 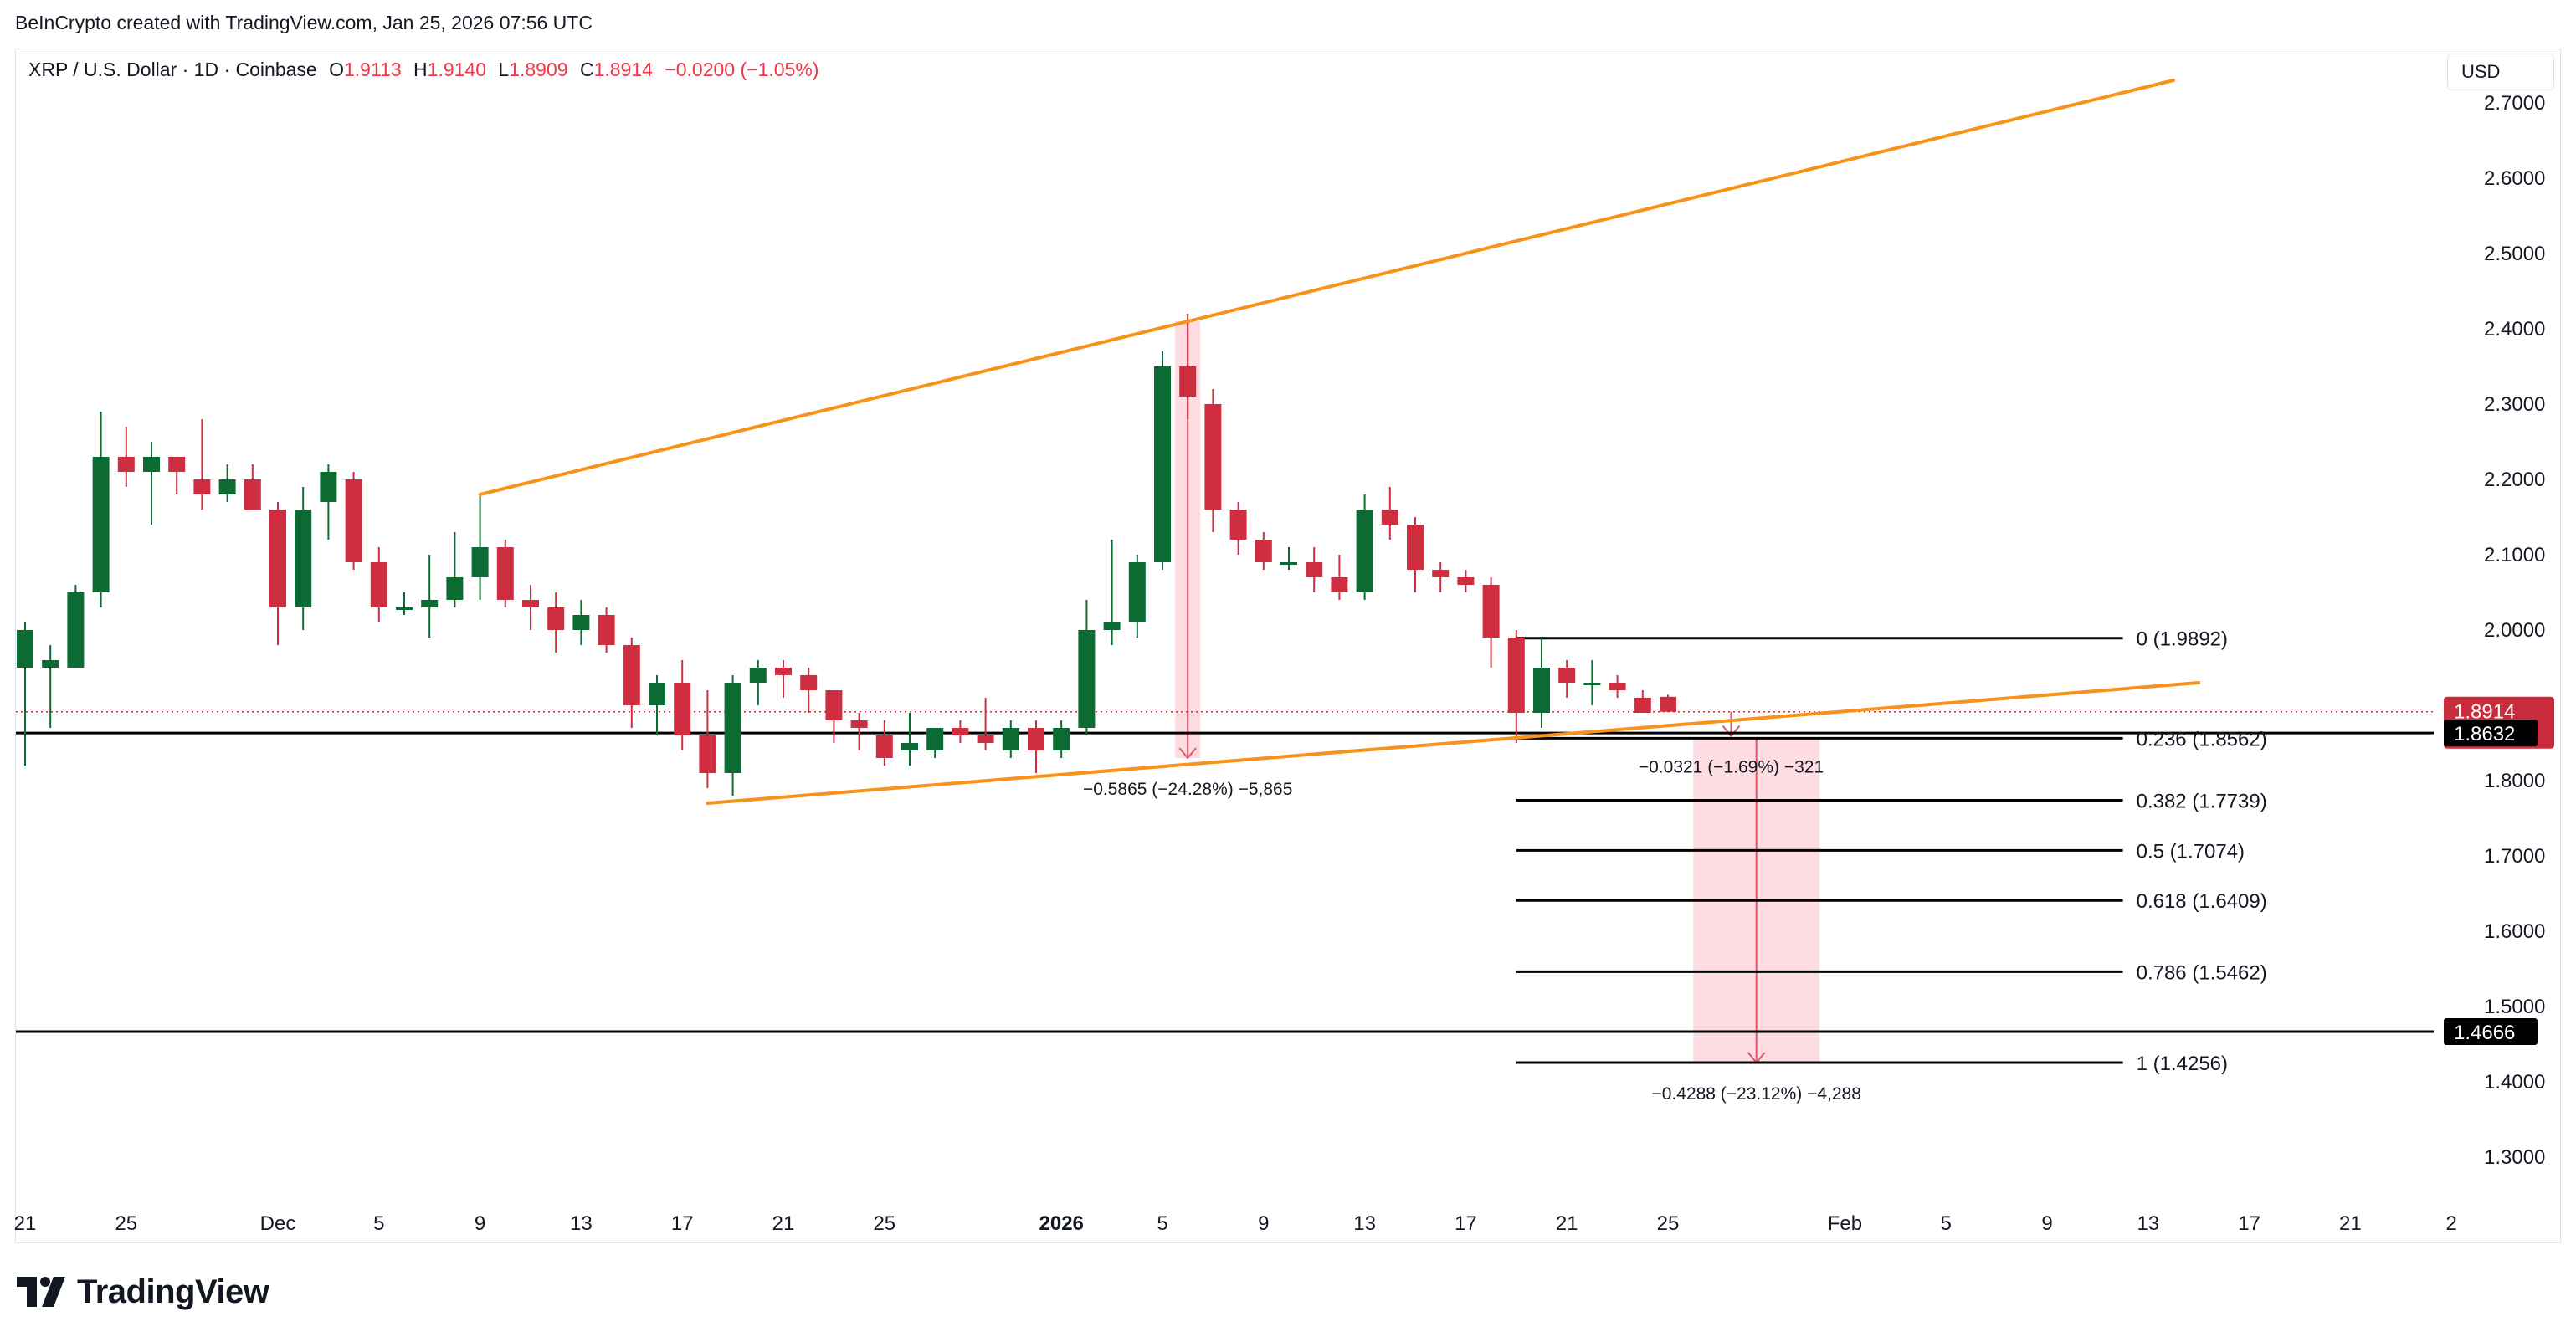 What do you see at coordinates (2514, 555) in the screenshot?
I see `y-axis-tick: 2.1000` at bounding box center [2514, 555].